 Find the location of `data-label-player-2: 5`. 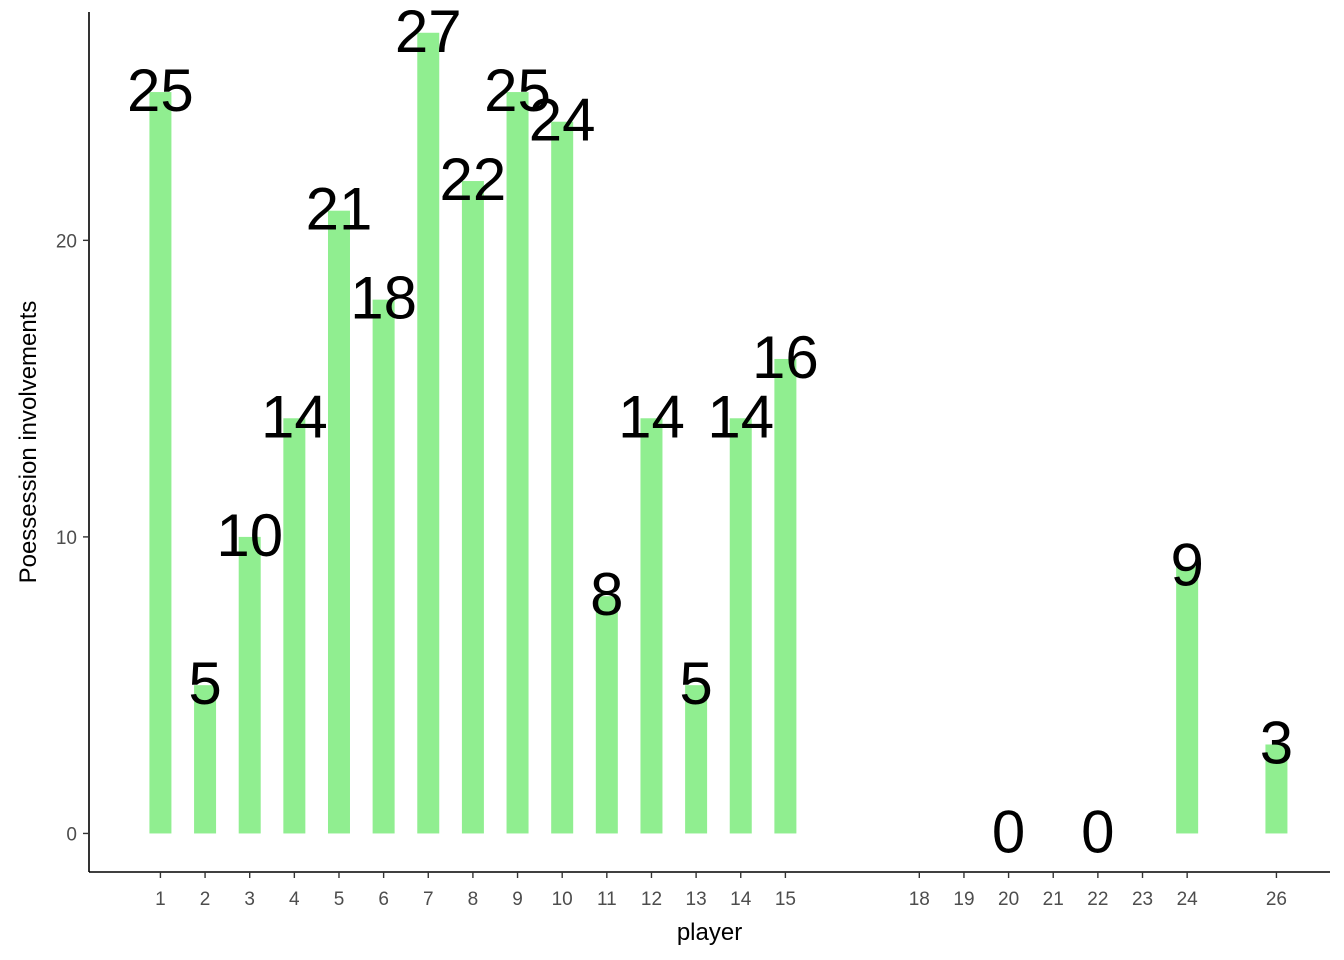

data-label-player-2: 5 is located at coordinates (204, 683).